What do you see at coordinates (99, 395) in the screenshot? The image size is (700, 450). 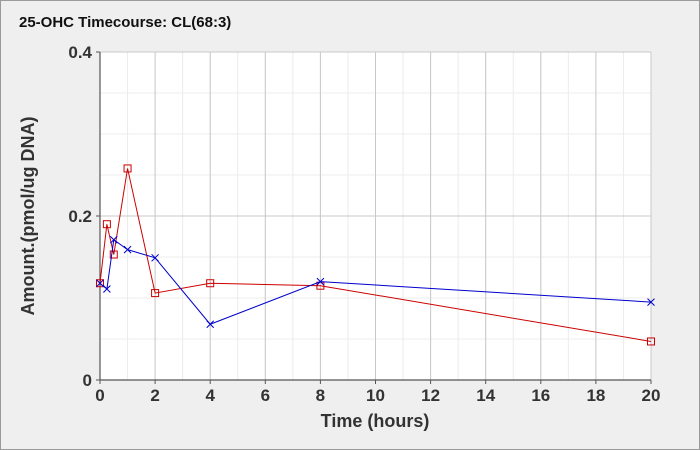 I see `x-tick-label: 0` at bounding box center [99, 395].